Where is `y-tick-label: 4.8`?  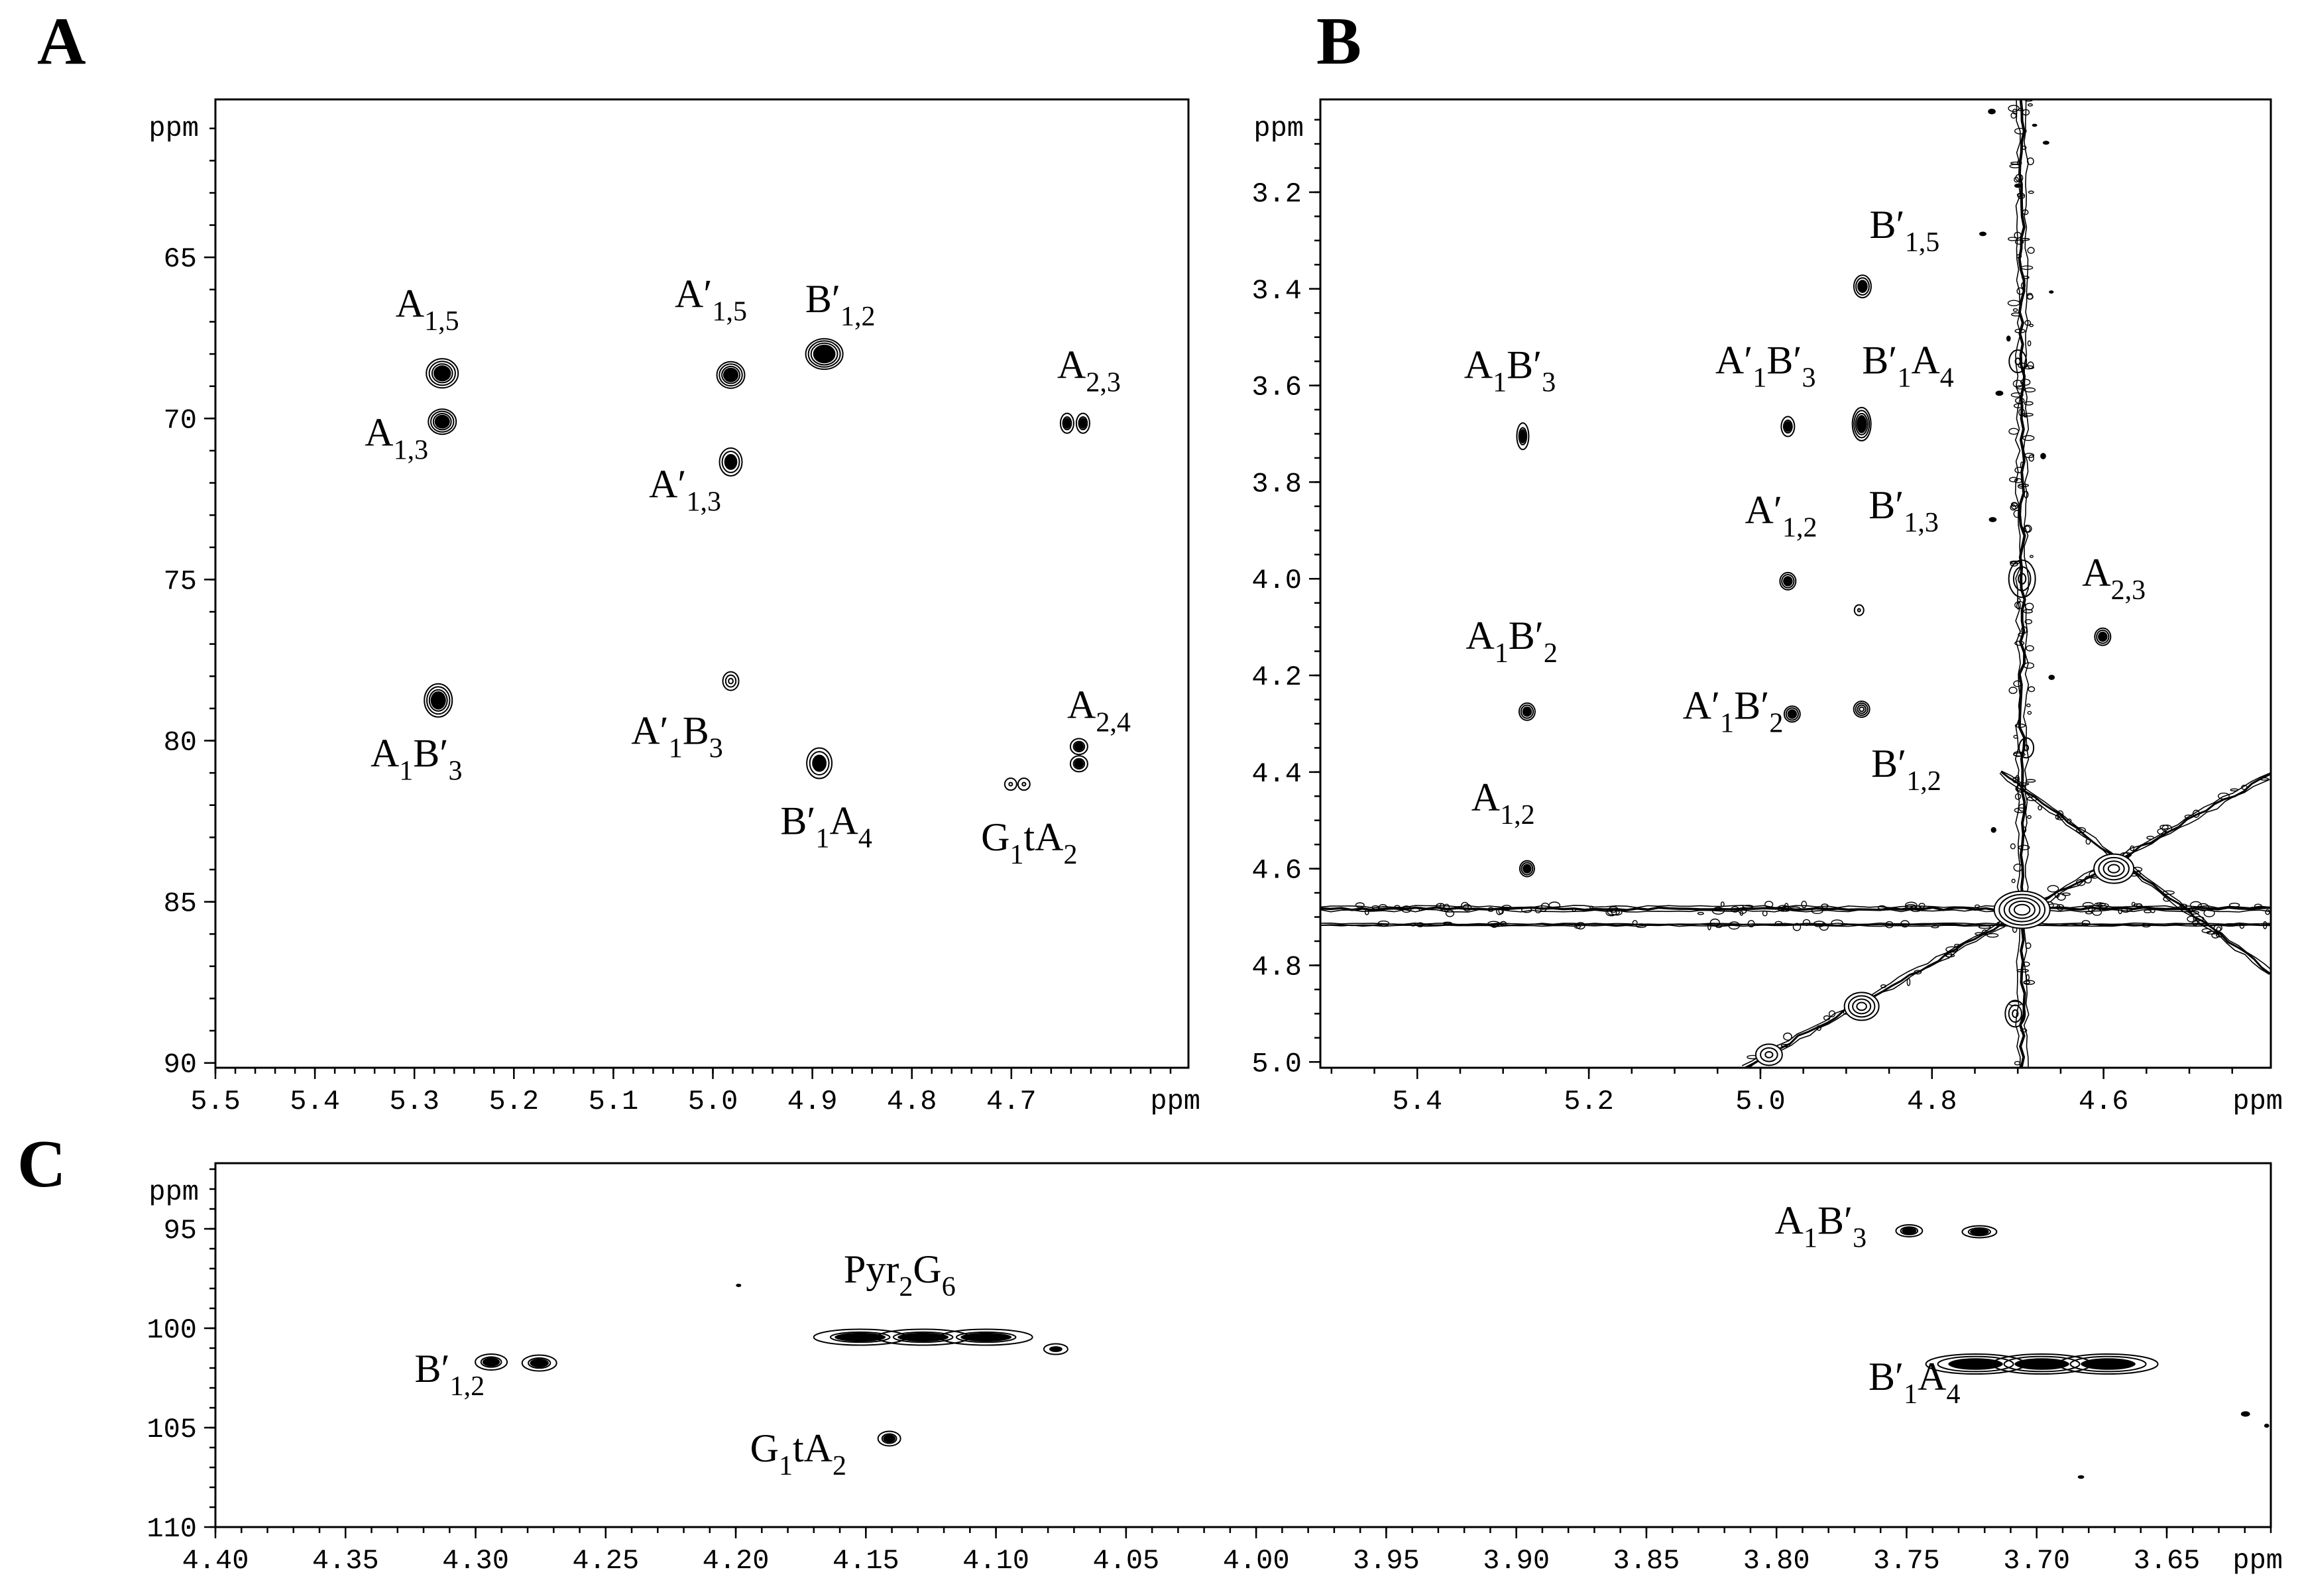 y-tick-label: 4.8 is located at coordinates (1276, 967).